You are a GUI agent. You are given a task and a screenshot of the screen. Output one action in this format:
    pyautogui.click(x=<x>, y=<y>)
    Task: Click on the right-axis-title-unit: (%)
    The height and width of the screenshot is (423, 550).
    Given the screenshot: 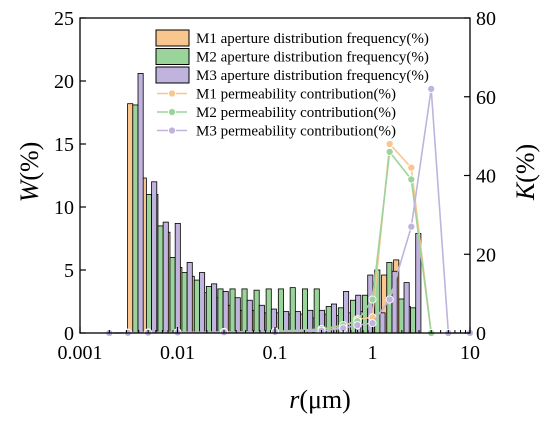 What is the action you would take?
    pyautogui.click(x=525, y=163)
    